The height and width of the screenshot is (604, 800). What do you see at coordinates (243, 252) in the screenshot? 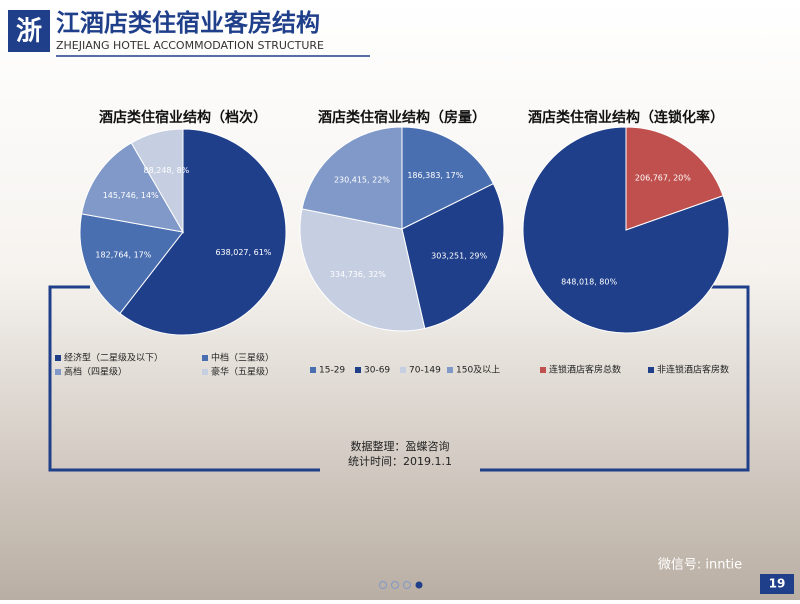
I see `data-label: 638,027, 61%` at bounding box center [243, 252].